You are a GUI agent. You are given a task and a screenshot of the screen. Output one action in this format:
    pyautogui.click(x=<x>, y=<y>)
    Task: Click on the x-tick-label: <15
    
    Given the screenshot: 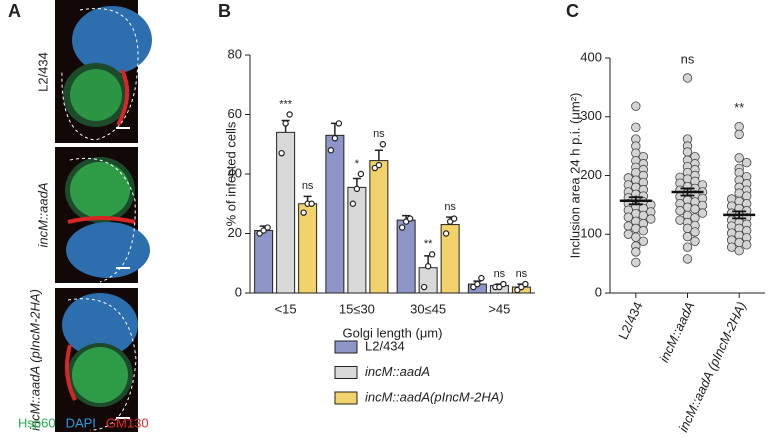 What is the action you would take?
    pyautogui.click(x=286, y=308)
    